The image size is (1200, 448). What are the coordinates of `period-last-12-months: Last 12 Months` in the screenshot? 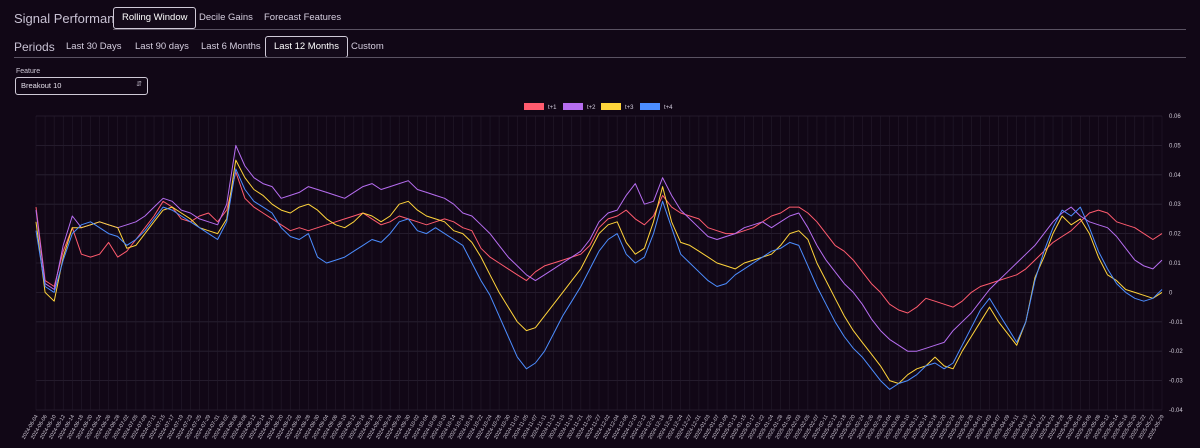 It's located at (306, 47).